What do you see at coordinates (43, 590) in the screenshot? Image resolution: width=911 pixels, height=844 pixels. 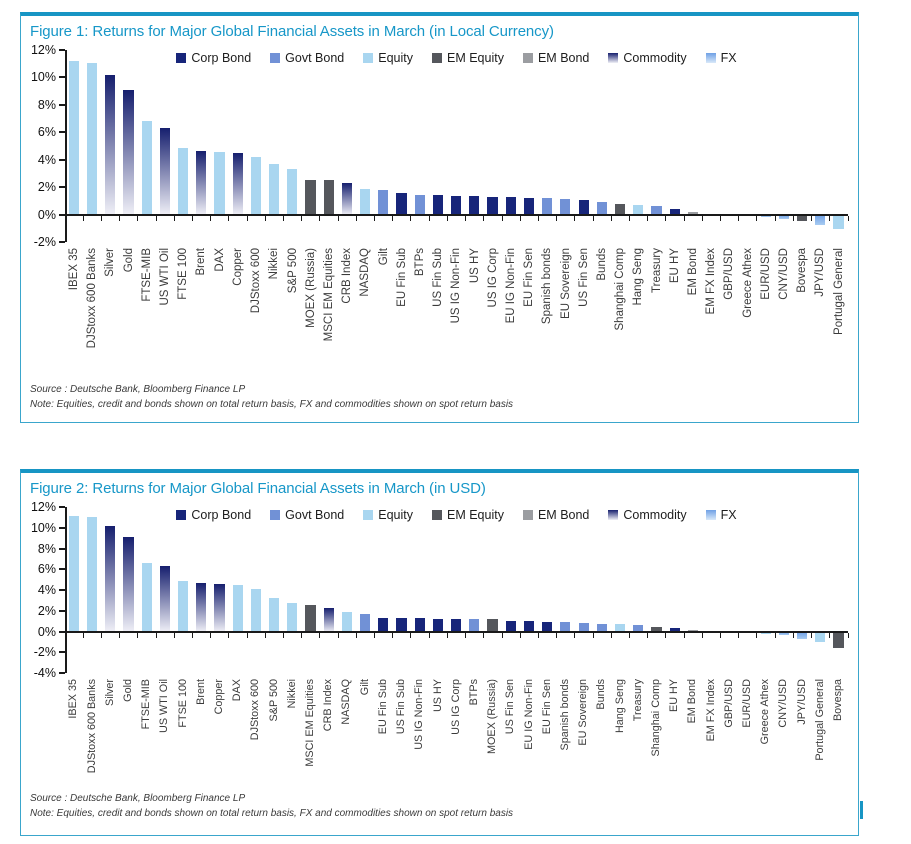 I see `y-axis-labels: 12% 10% 8% 6% 4% 2% 0% -2% -4%` at bounding box center [43, 590].